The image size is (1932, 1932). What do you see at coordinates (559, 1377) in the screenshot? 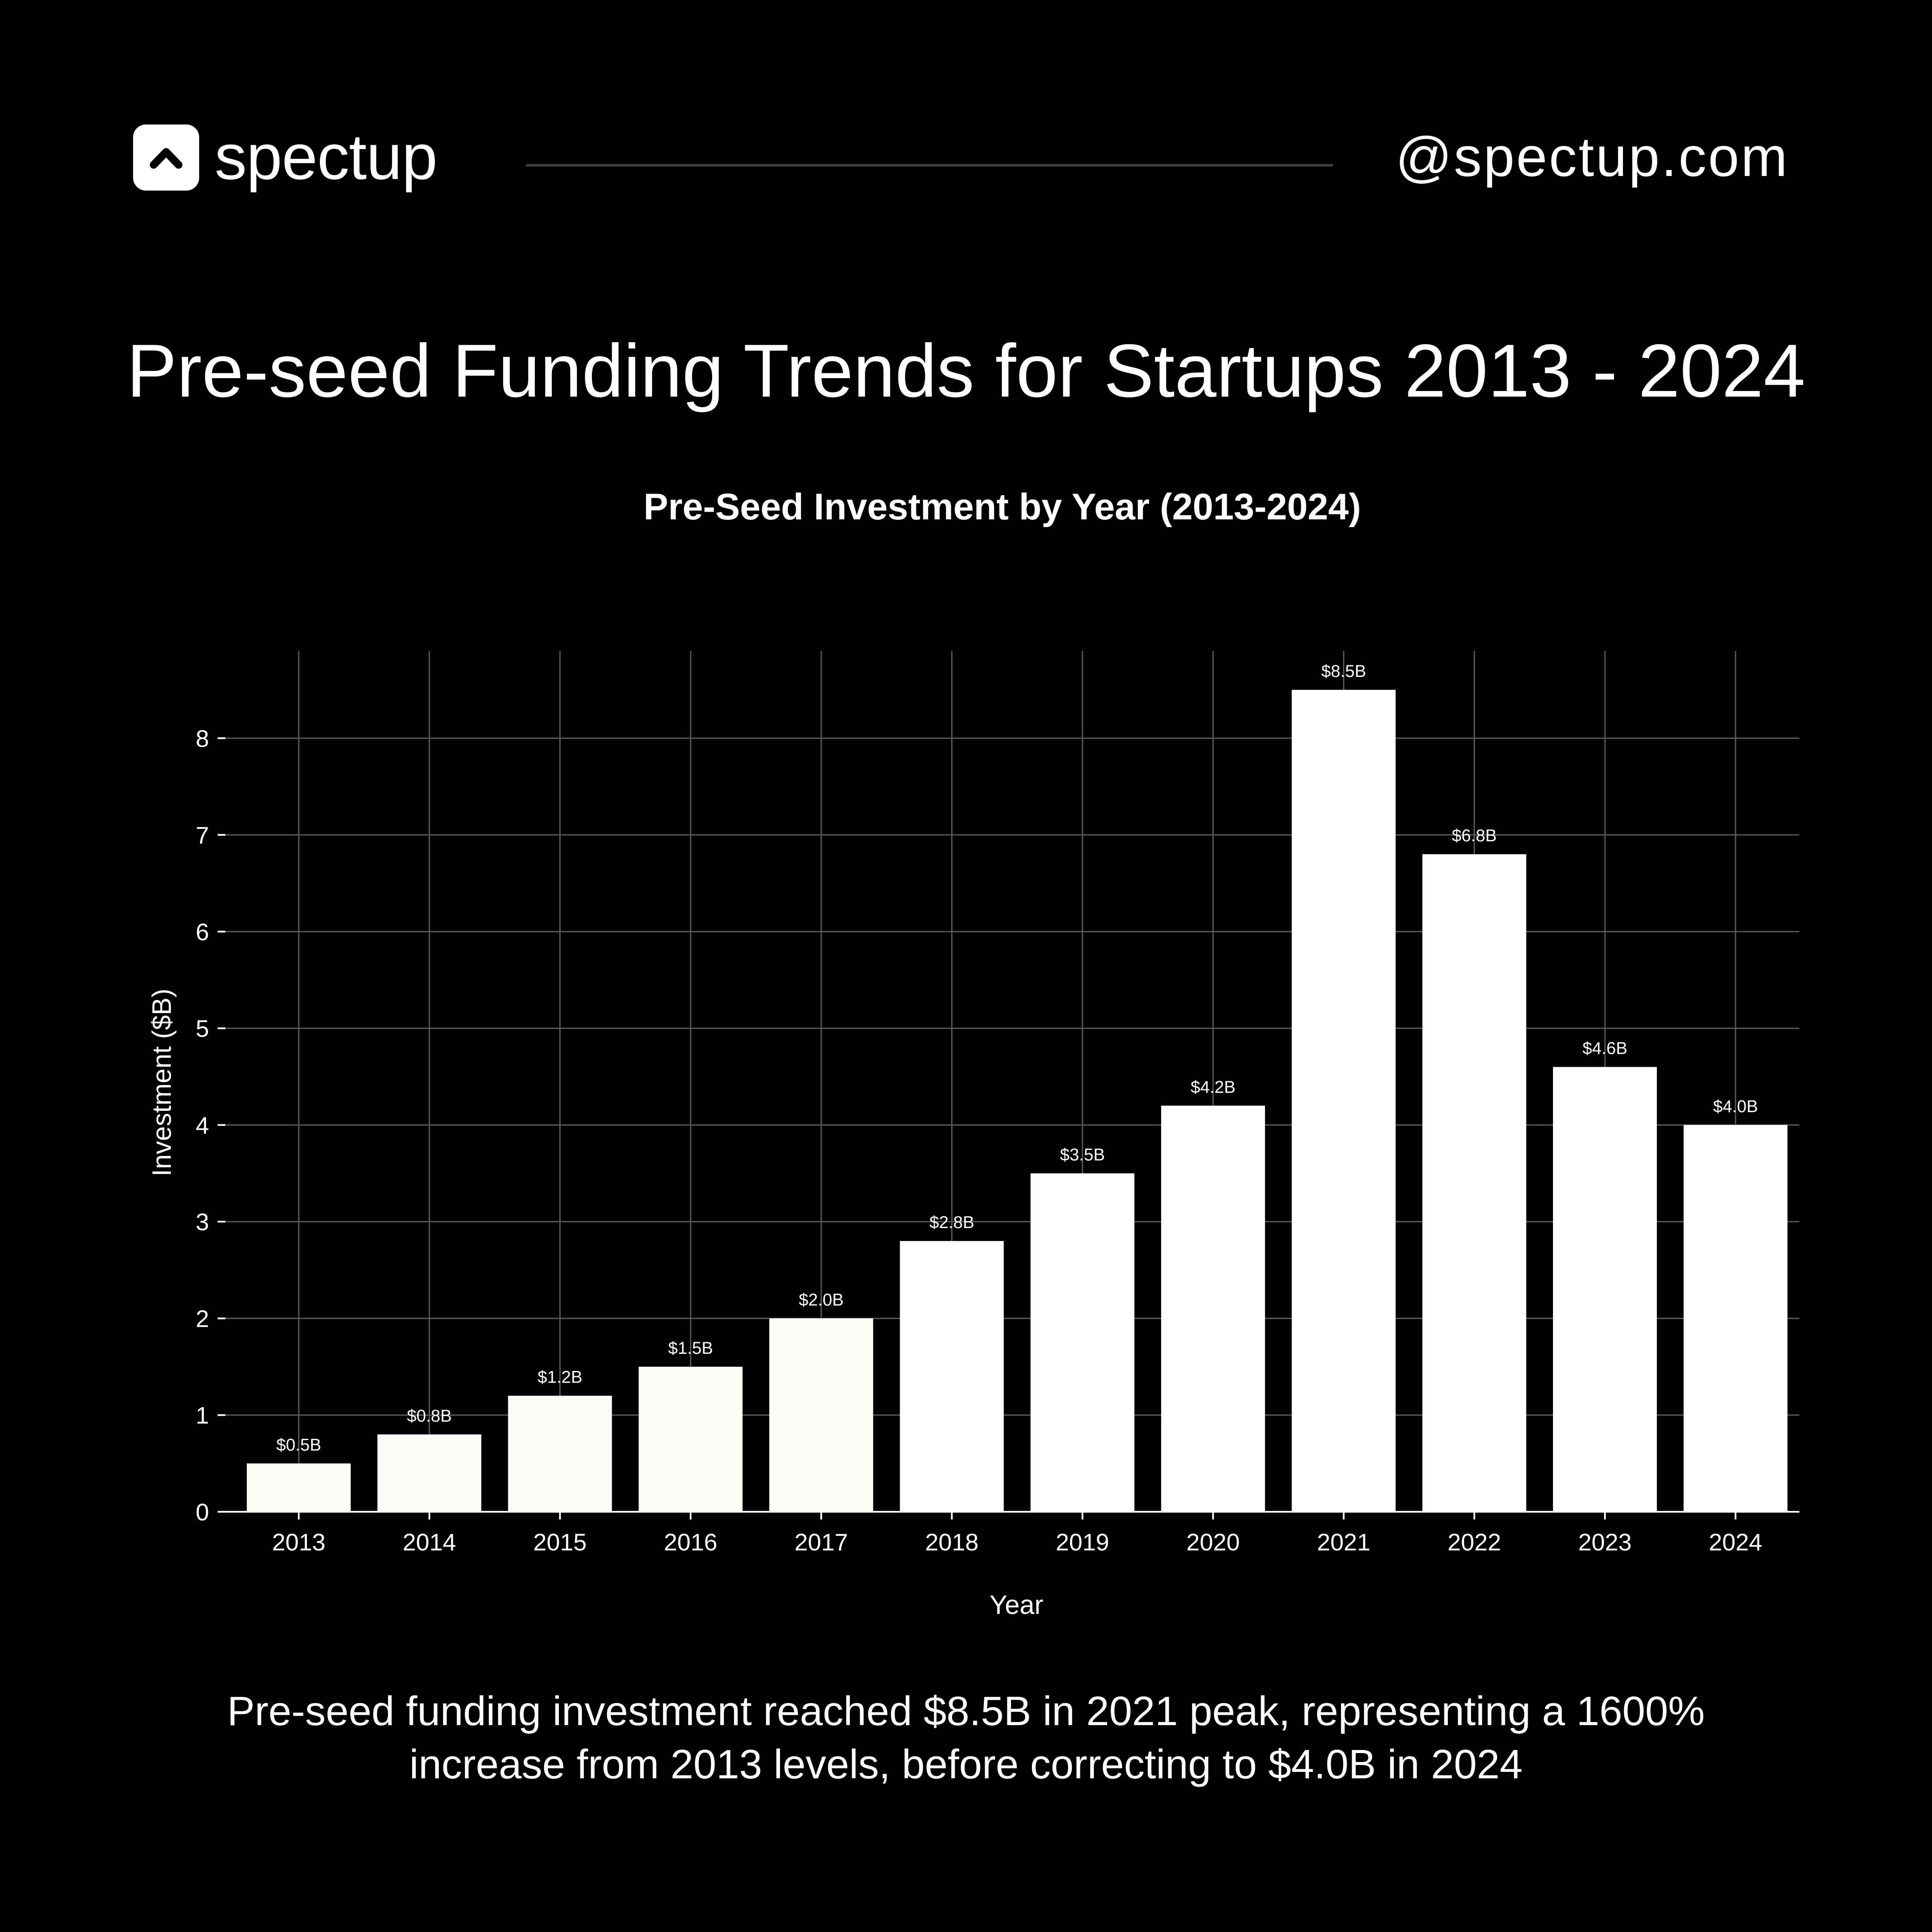
I see `data-label: $1.2B` at bounding box center [559, 1377].